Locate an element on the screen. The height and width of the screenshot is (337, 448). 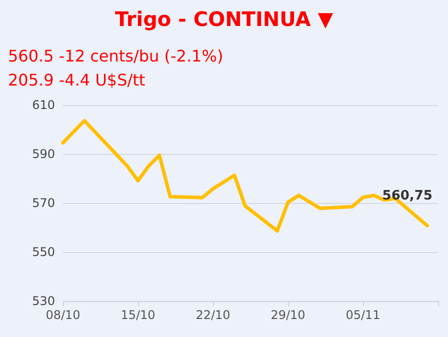
y-tick-label: 550 is located at coordinates (43, 252).